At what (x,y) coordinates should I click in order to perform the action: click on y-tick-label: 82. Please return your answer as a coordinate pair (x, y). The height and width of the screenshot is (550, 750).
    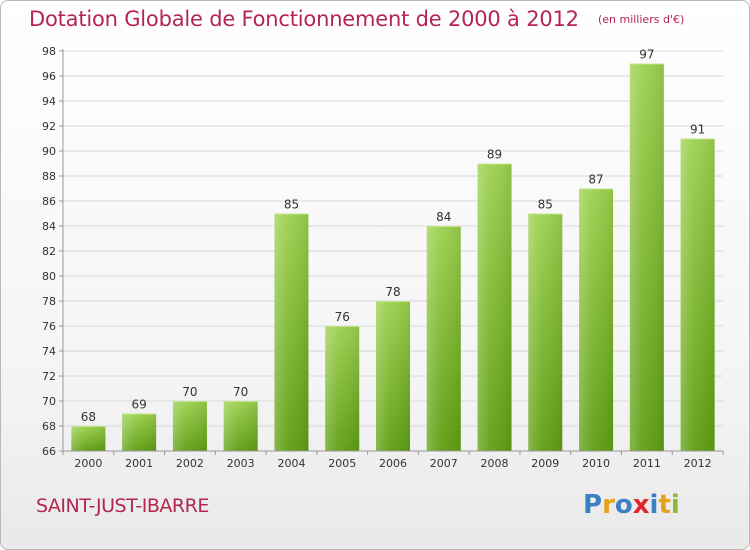
    Looking at the image, I should click on (49, 251).